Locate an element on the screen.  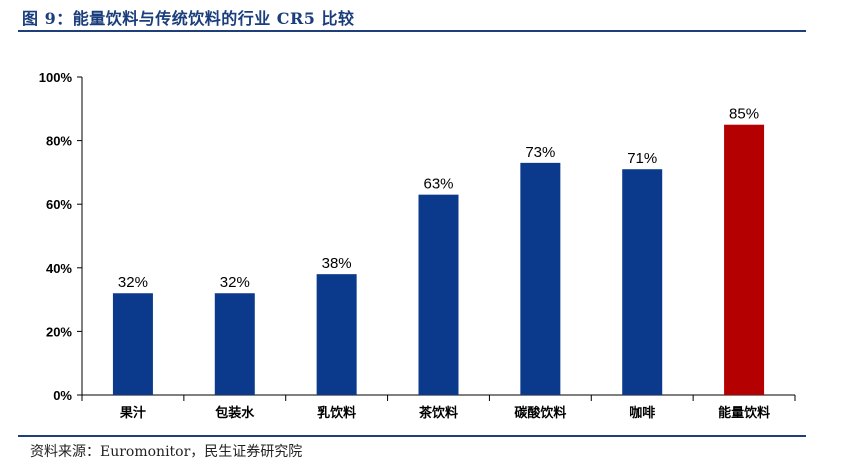
source-note: 资料来源：Euromonitor，民生证券研究院 is located at coordinates (166, 452).